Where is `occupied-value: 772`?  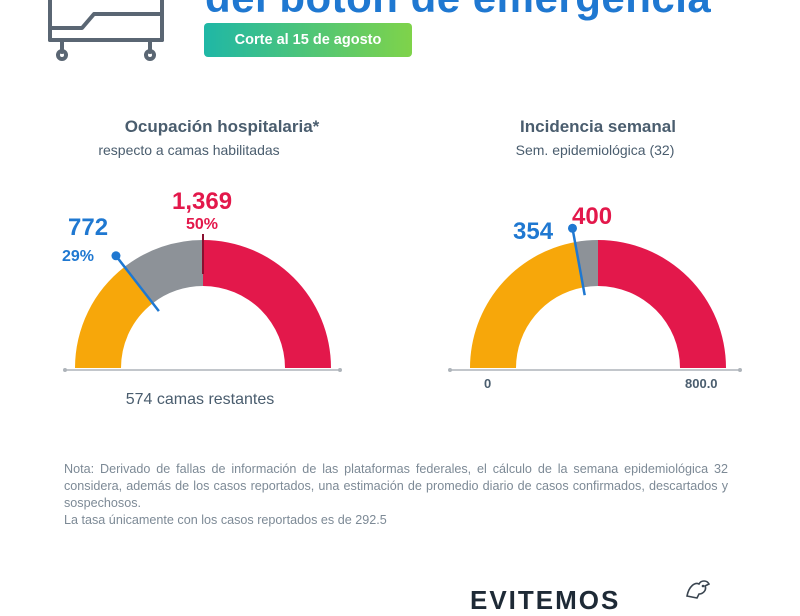 occupied-value: 772 is located at coordinates (88, 227).